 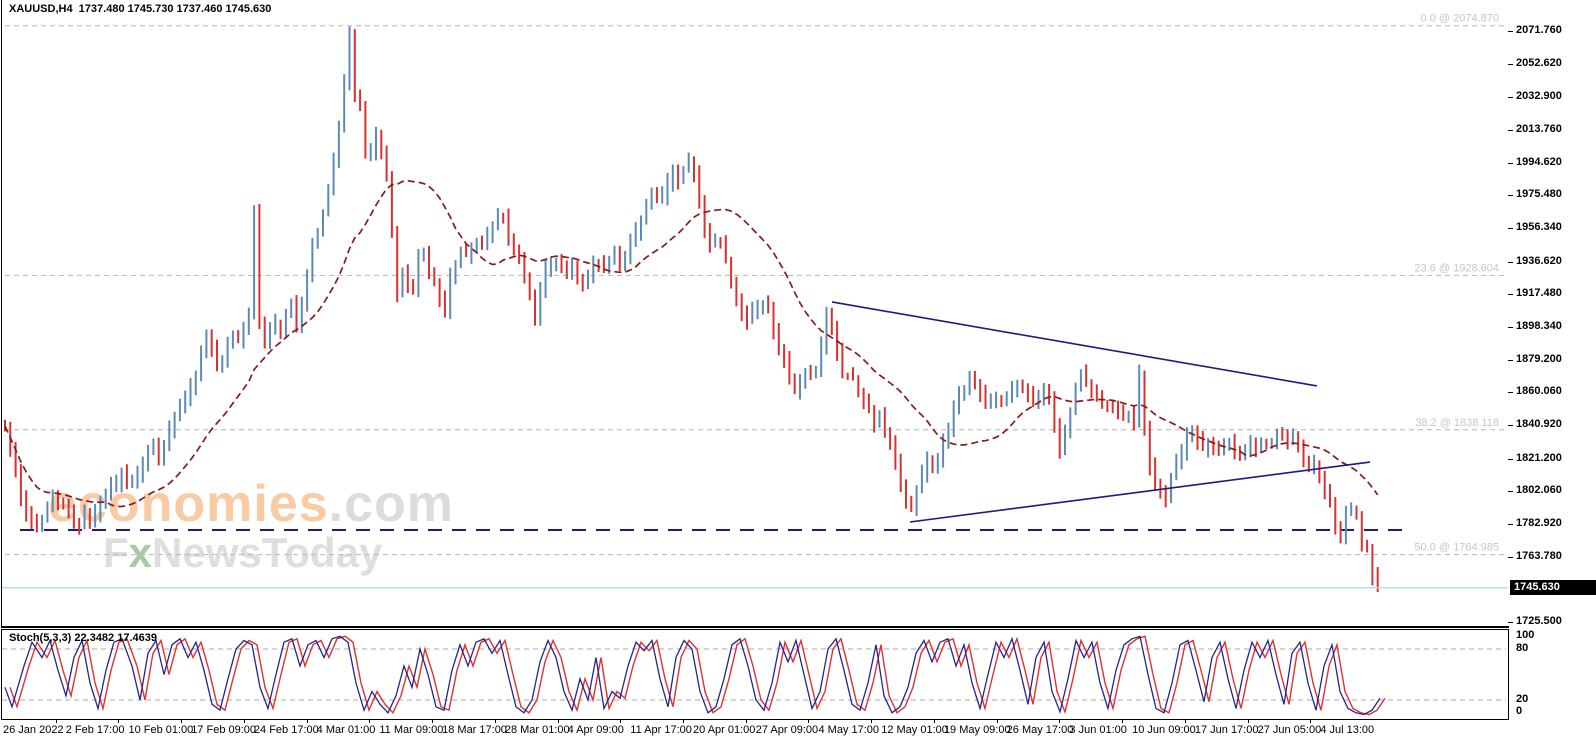 I want to click on current-price-tag: 1745.630, so click(x=1553, y=588).